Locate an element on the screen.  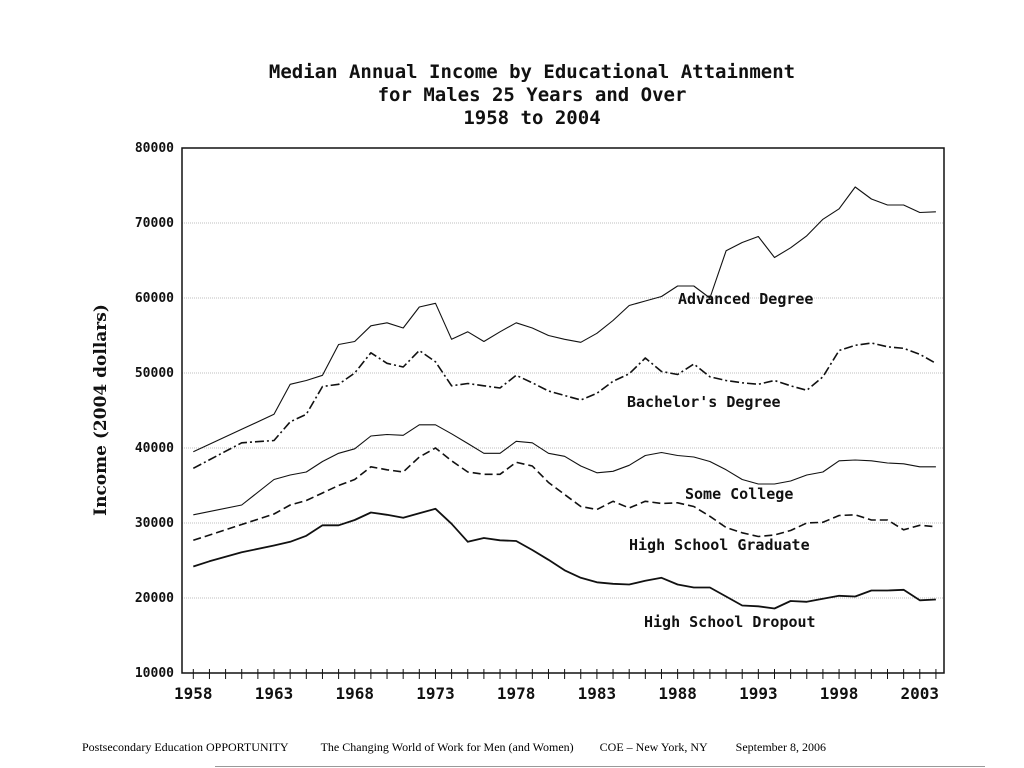
x-tick-label: 1958 is located at coordinates (193, 693).